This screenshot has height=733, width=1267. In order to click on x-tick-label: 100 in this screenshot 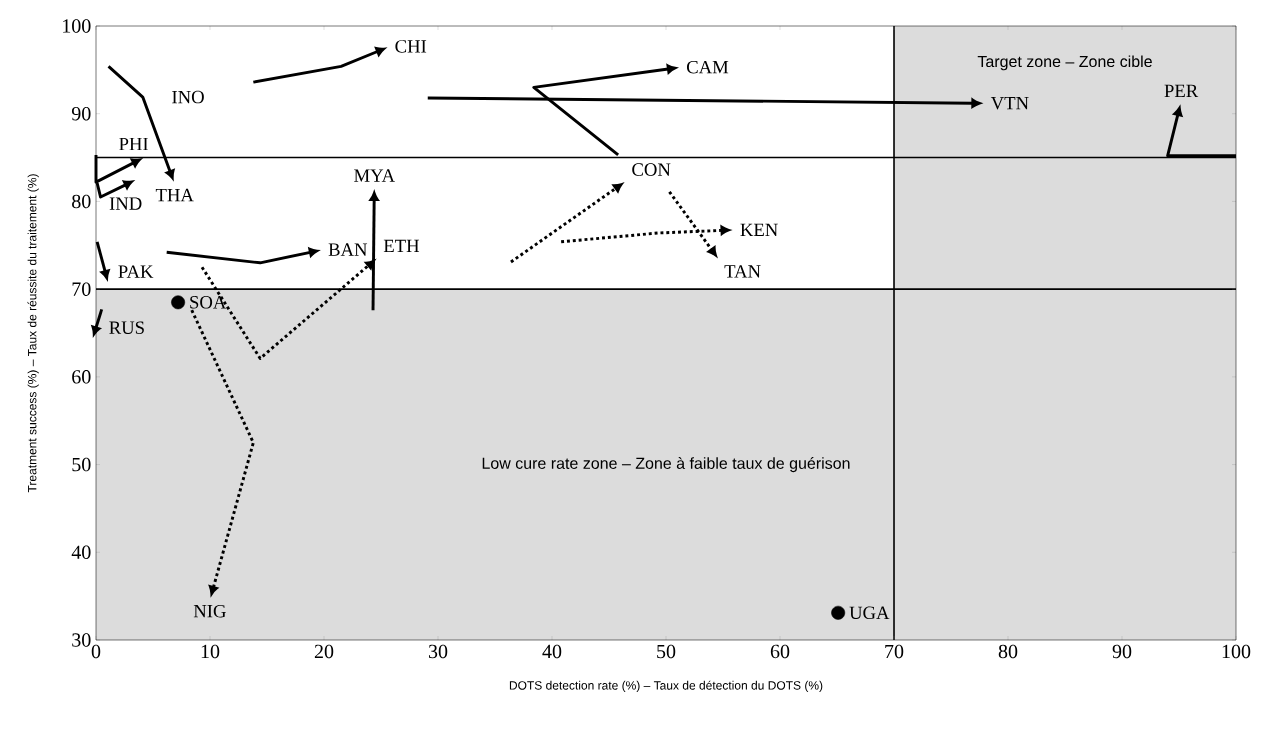, I will do `click(1236, 651)`.